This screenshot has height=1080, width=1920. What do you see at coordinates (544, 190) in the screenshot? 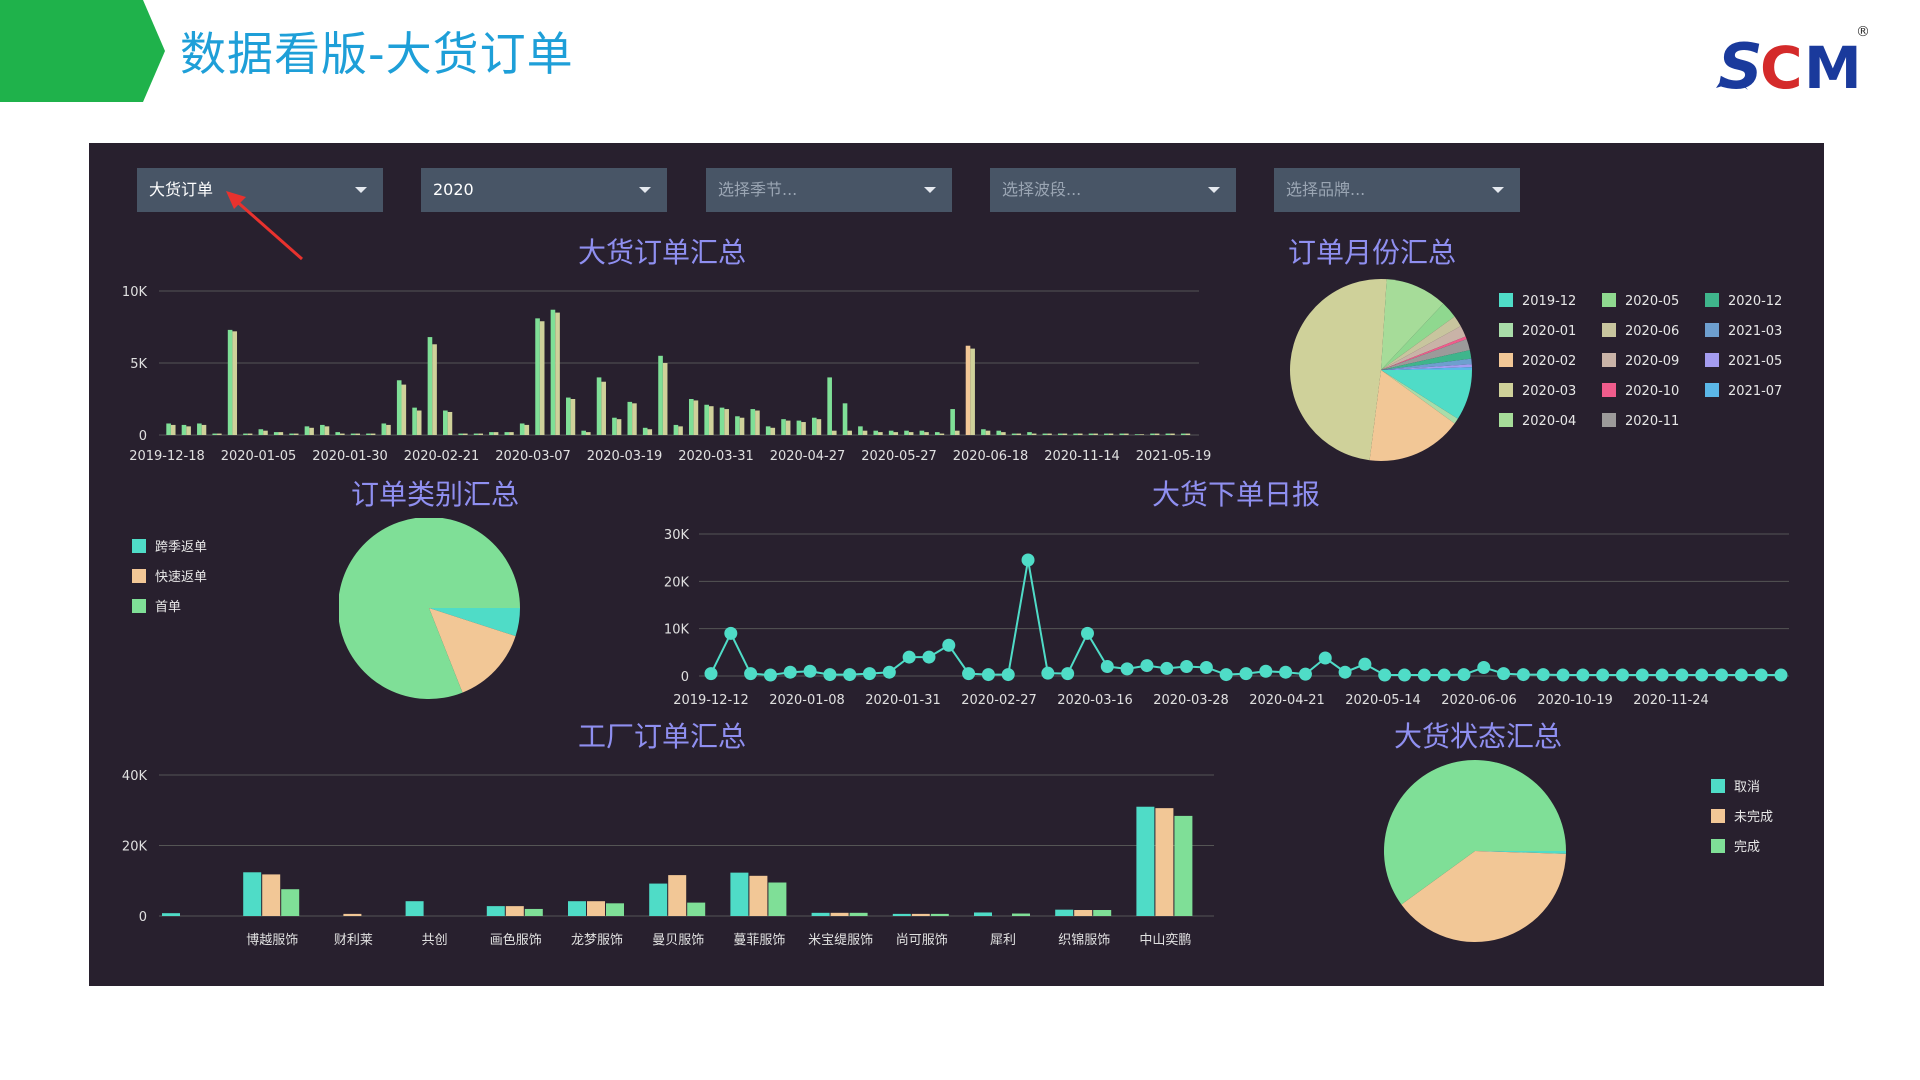
I see `year-dropdown: 2020` at bounding box center [544, 190].